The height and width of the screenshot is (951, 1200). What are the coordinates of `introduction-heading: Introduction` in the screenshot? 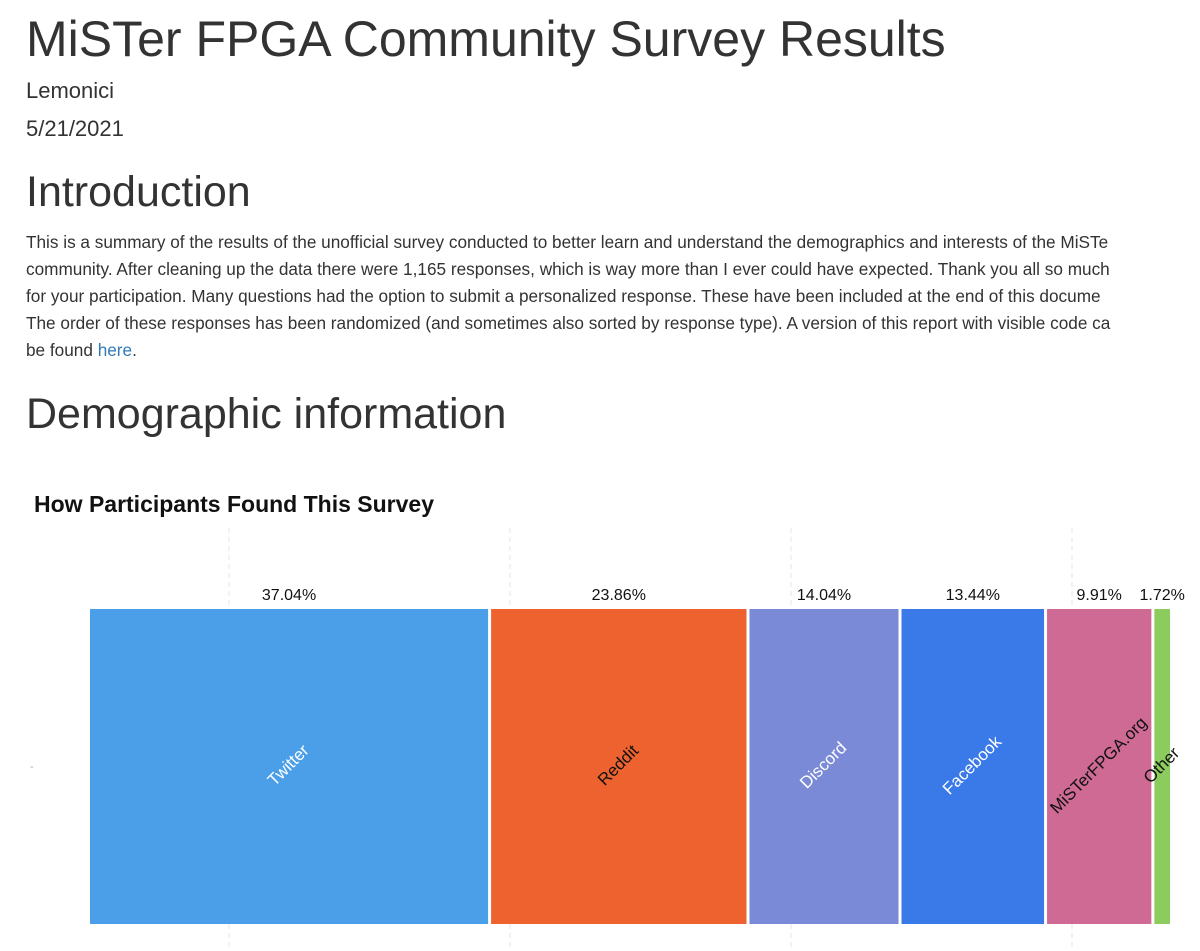 It's located at (138, 192).